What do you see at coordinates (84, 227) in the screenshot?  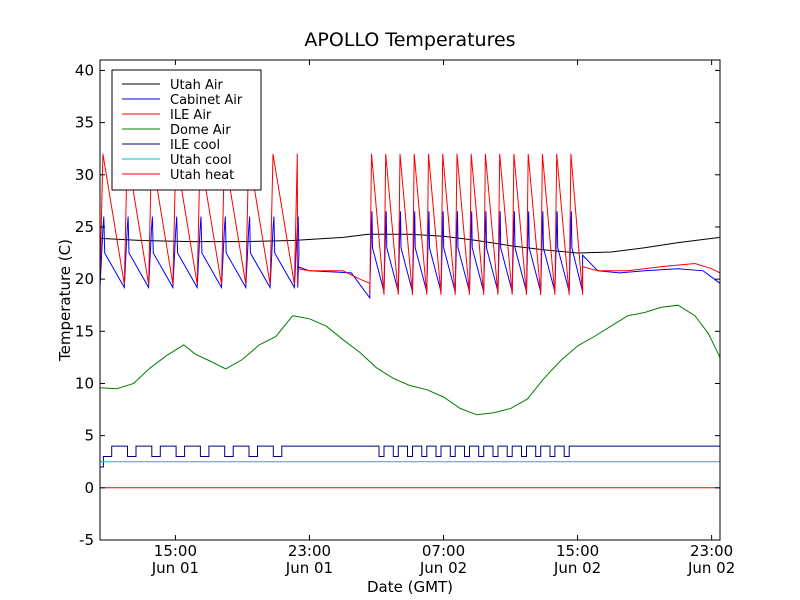 I see `y-tick-label: 25` at bounding box center [84, 227].